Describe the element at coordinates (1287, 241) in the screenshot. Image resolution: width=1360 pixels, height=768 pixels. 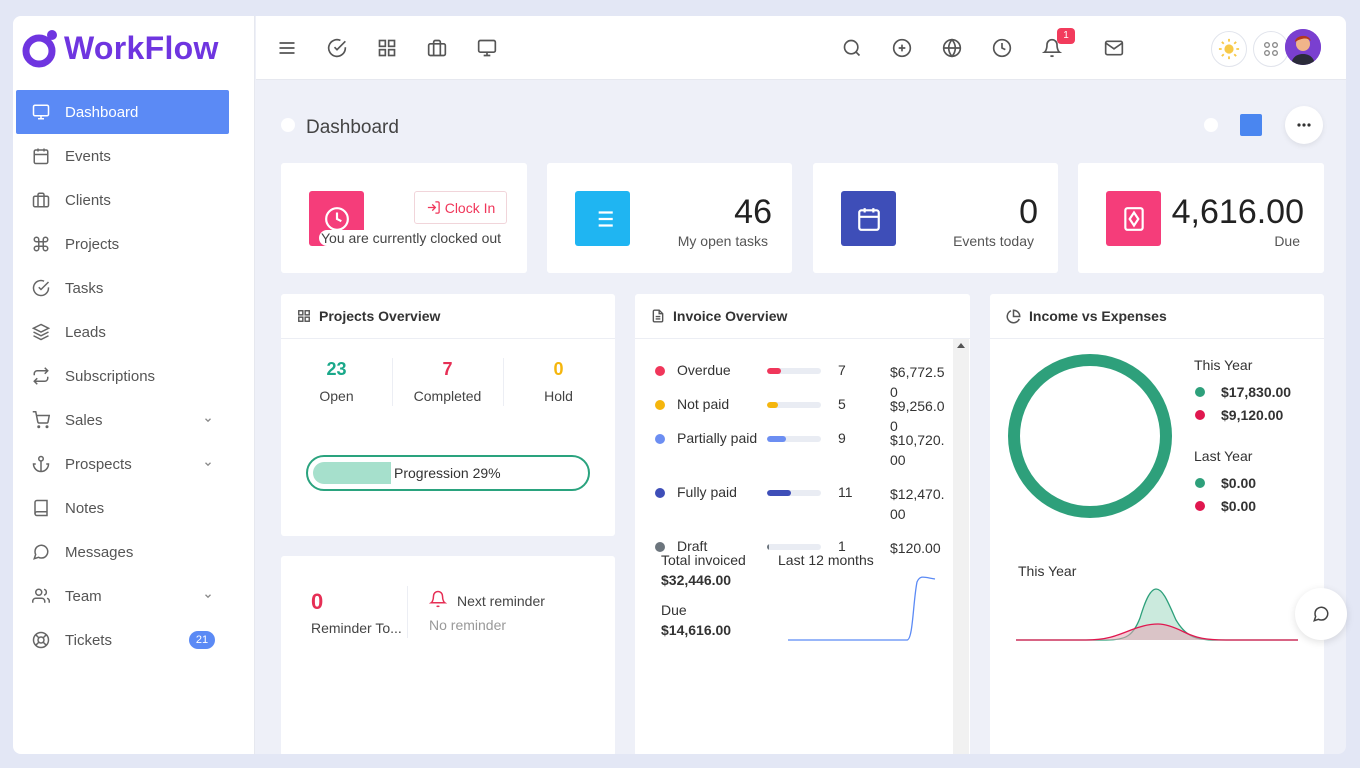
I see `due-label: Due` at that location.